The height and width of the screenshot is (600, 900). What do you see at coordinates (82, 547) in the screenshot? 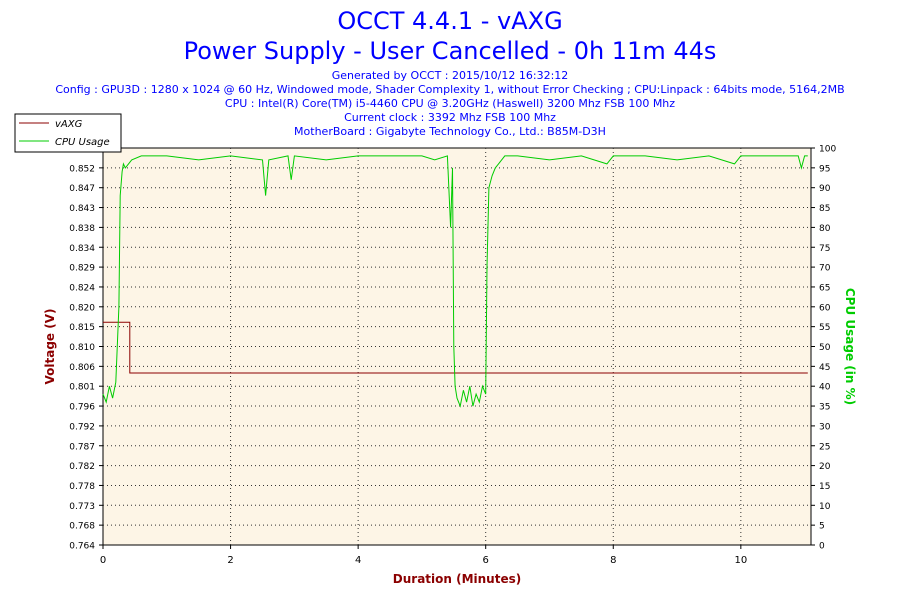
I see `y-tick-label: 0.764` at bounding box center [82, 547].